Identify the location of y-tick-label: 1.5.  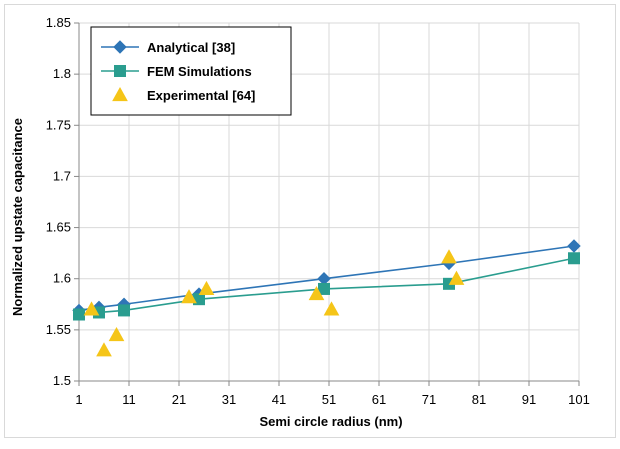
(62, 380).